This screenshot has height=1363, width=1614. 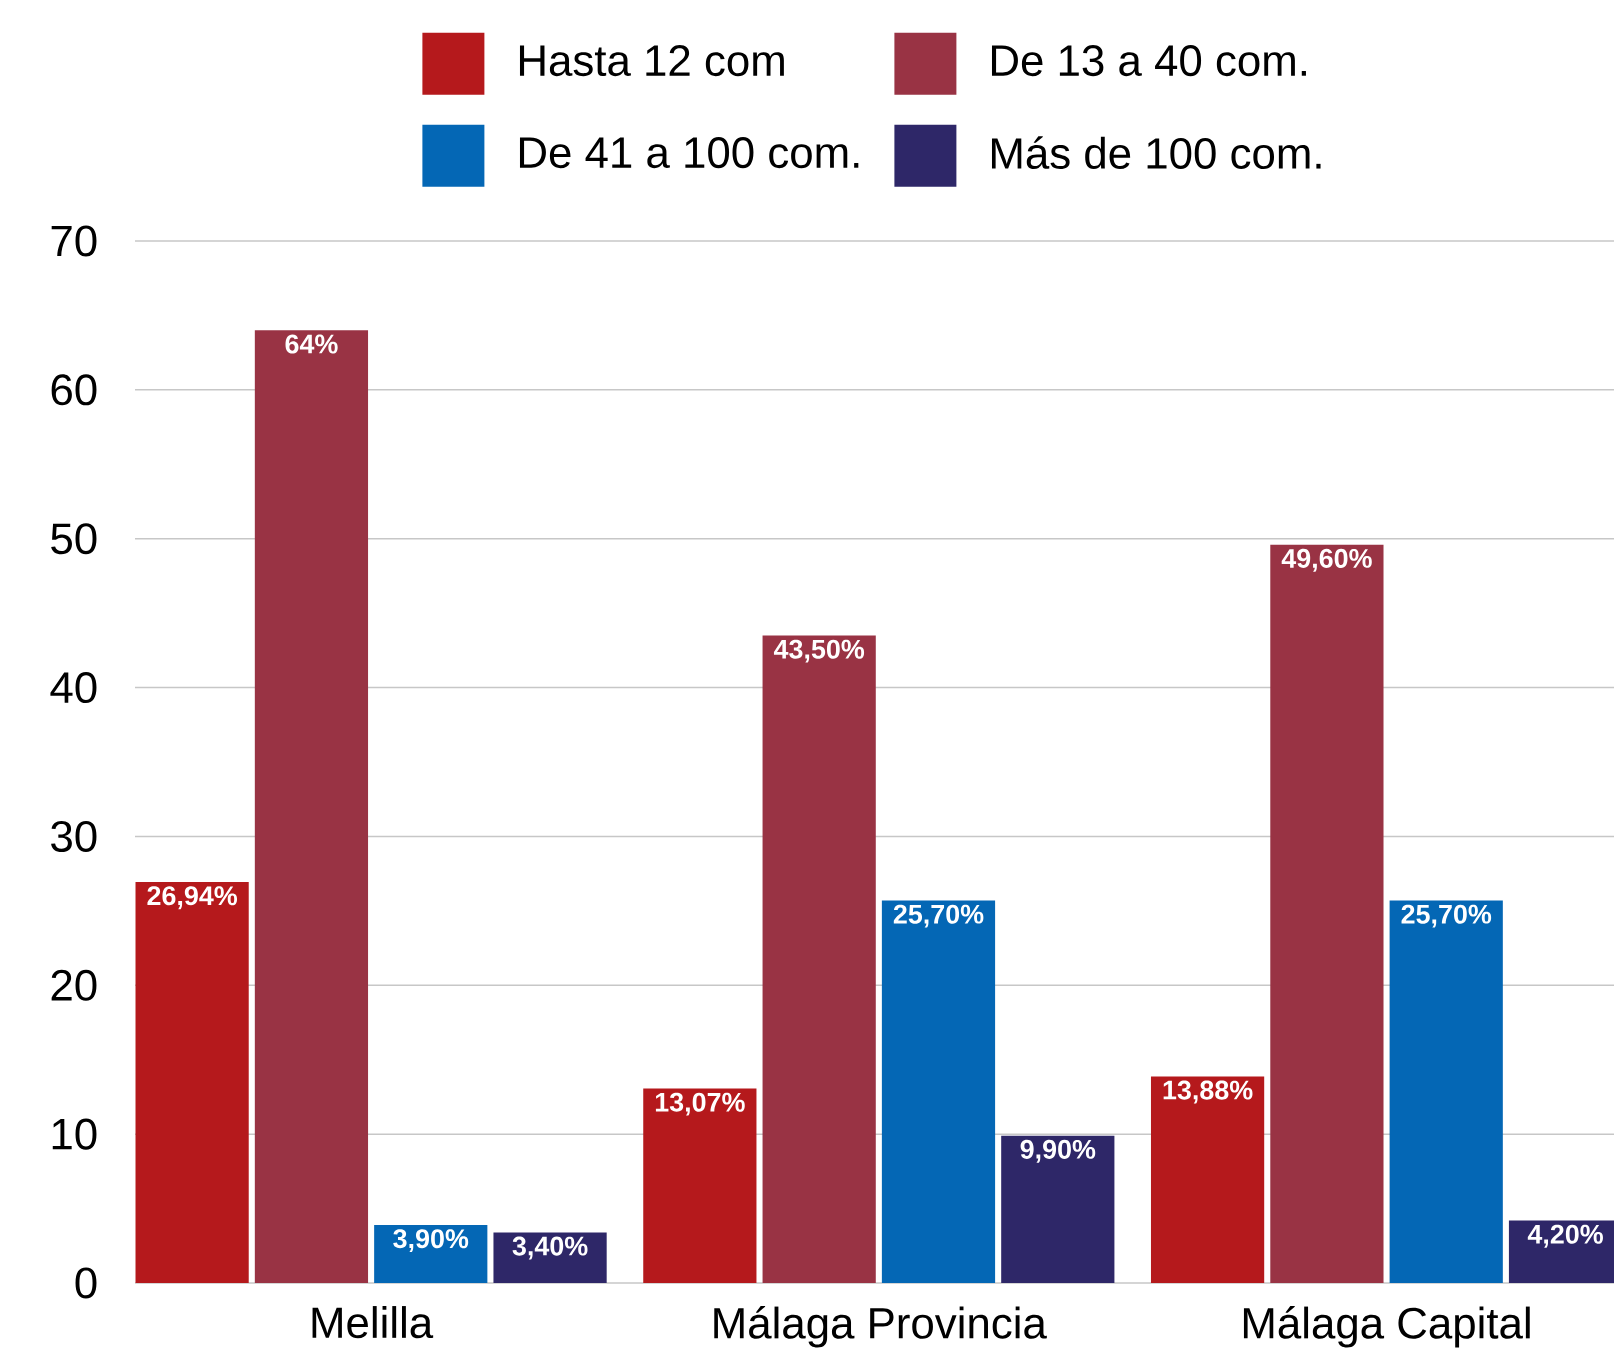 What do you see at coordinates (819, 651) in the screenshot?
I see `data-label: 43,50%` at bounding box center [819, 651].